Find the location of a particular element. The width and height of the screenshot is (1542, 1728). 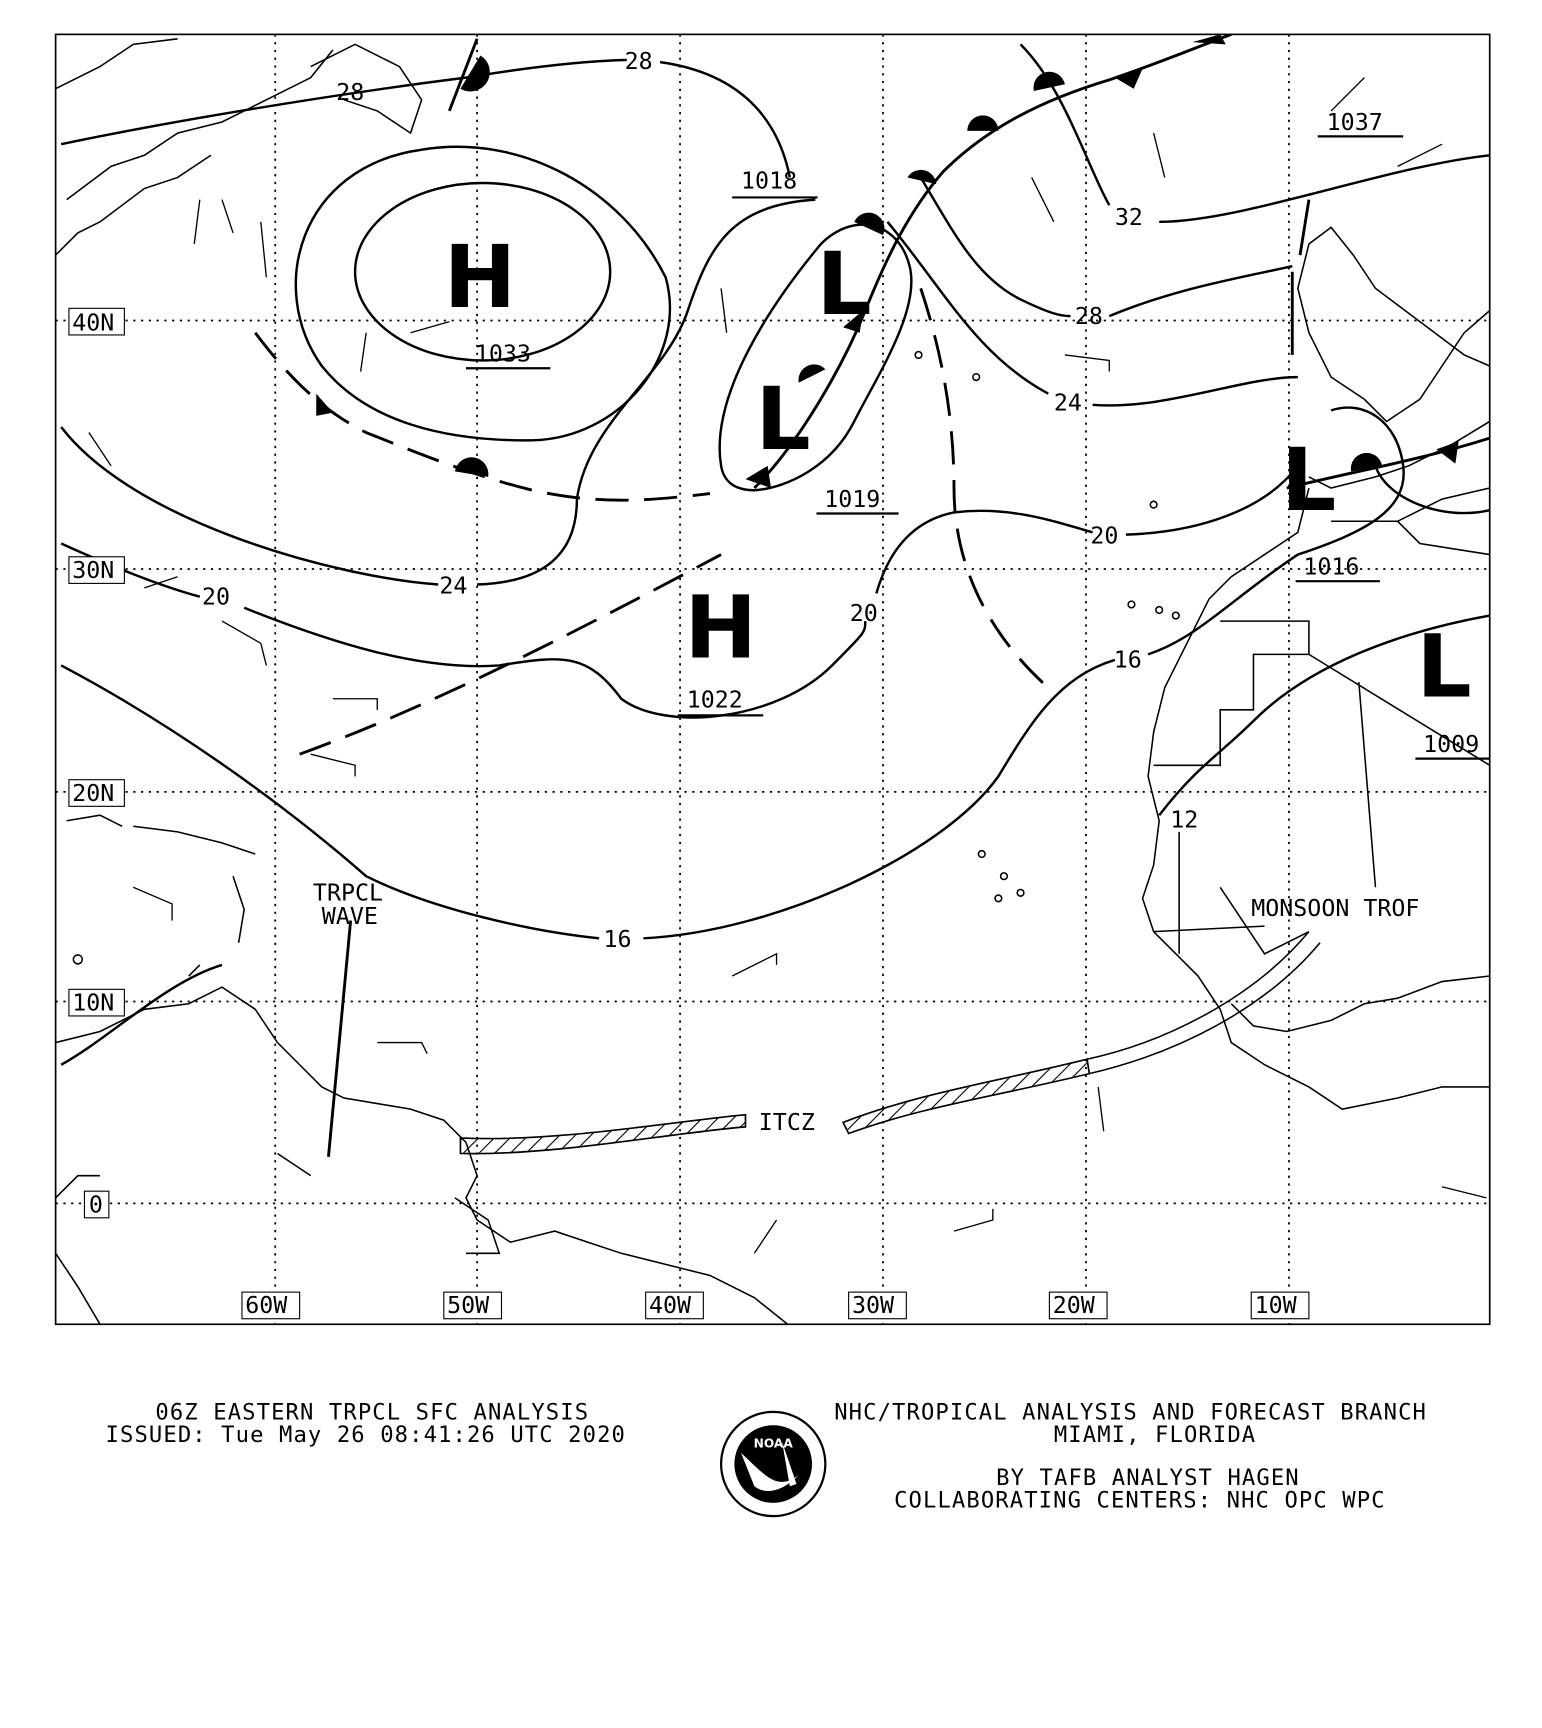

pressure-value: 1037 is located at coordinates (1355, 122).